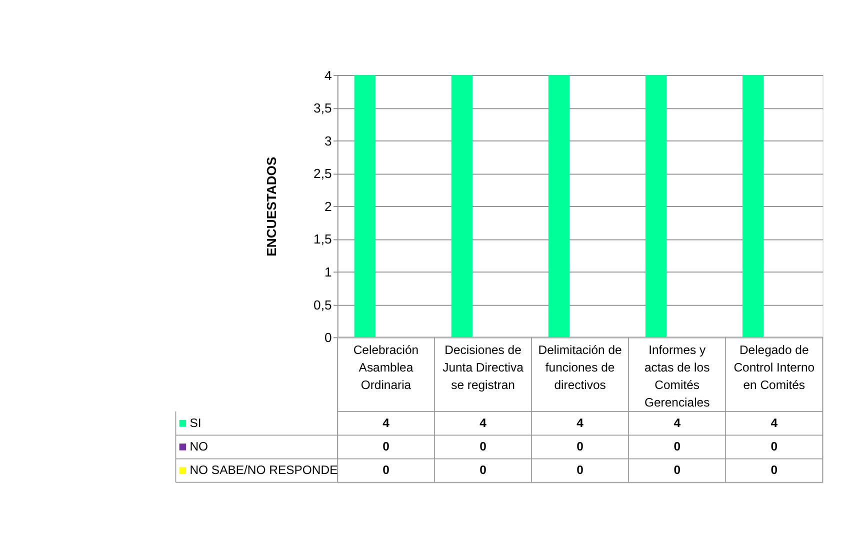 The height and width of the screenshot is (540, 841). What do you see at coordinates (264, 470) in the screenshot?
I see `legend-label: NO SABE/NO RESPONDE` at bounding box center [264, 470].